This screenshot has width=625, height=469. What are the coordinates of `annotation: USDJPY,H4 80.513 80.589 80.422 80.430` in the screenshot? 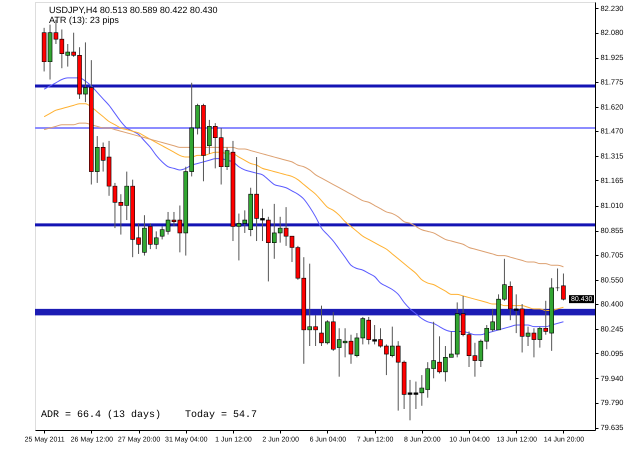 It's located at (133, 10).